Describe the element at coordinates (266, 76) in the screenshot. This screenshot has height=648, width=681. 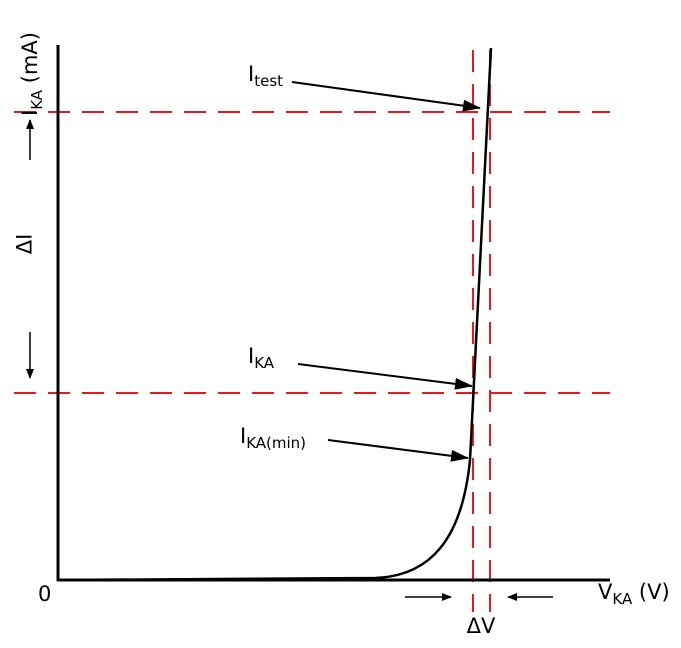
I see `itest-label: Itest` at that location.